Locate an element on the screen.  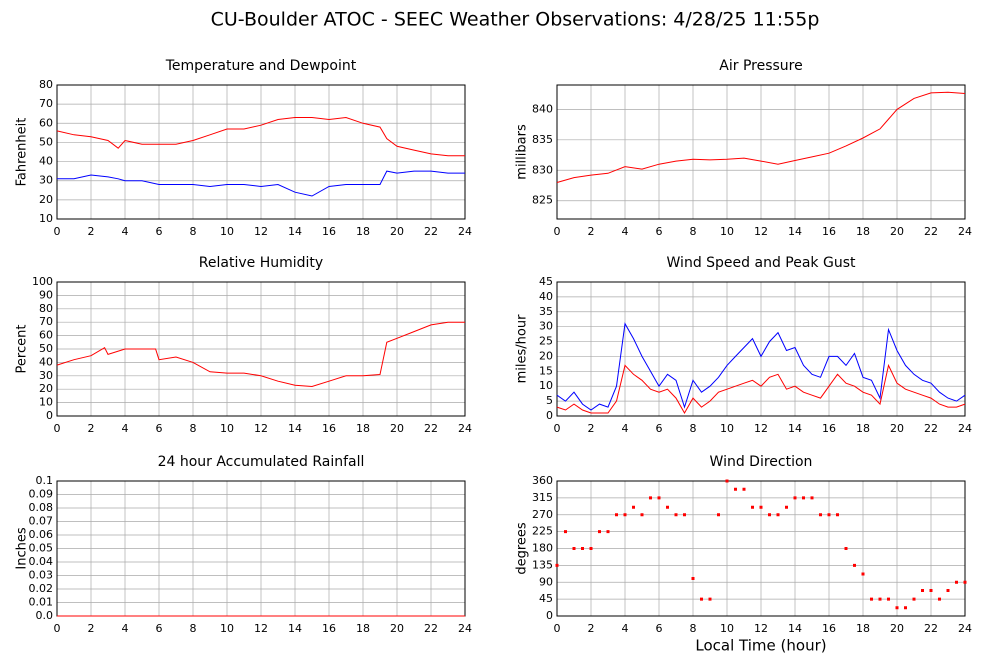
y-tick-label: 50 is located at coordinates (46, 348).